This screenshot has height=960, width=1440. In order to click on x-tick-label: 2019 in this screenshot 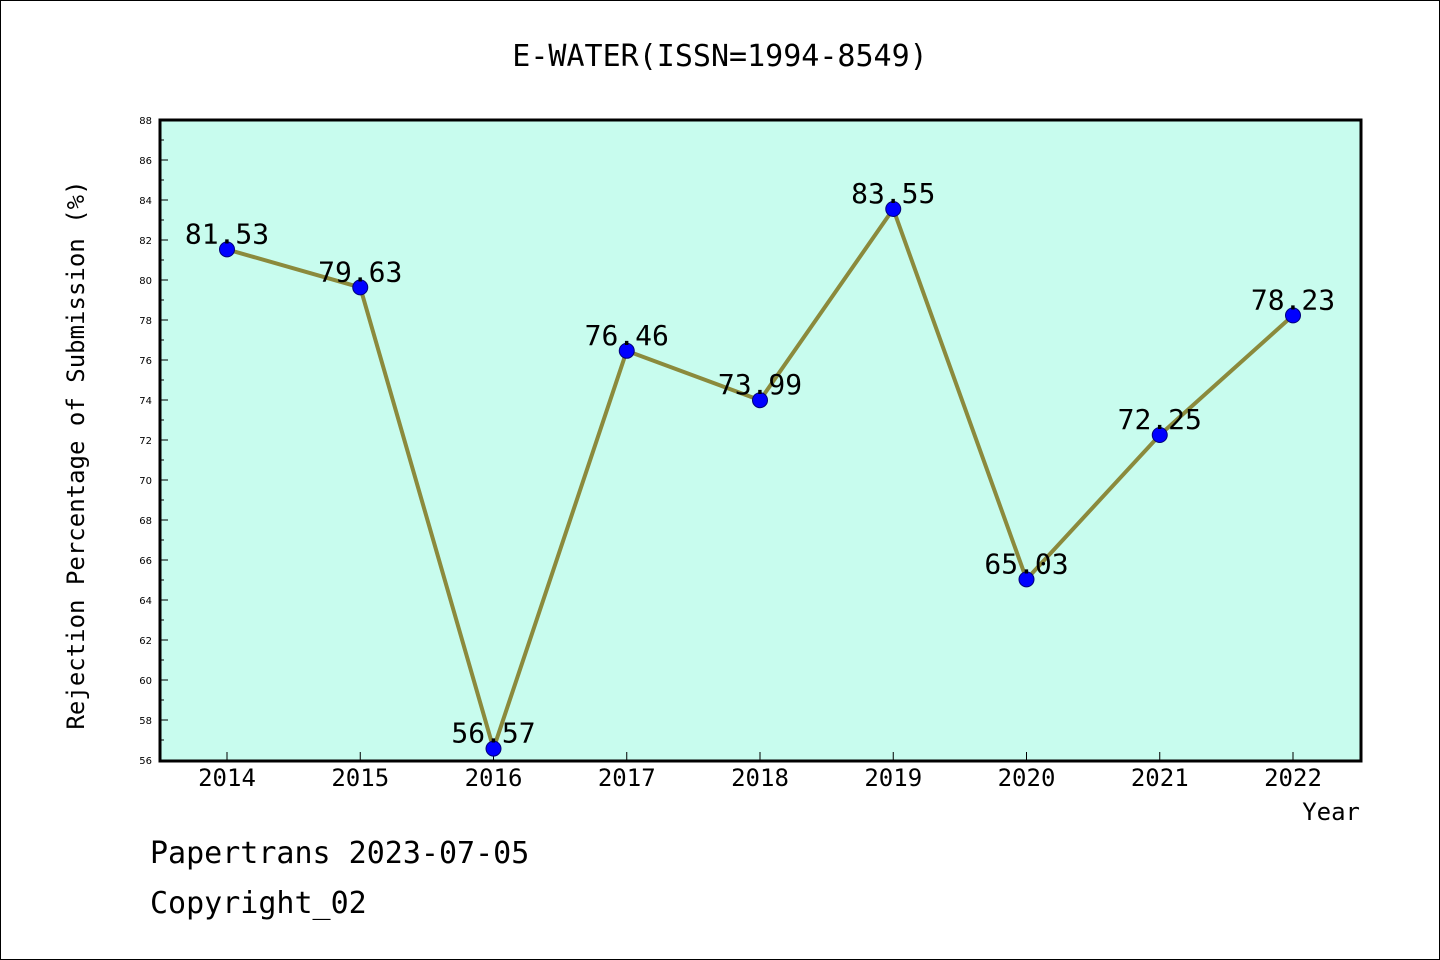, I will do `click(893, 778)`.